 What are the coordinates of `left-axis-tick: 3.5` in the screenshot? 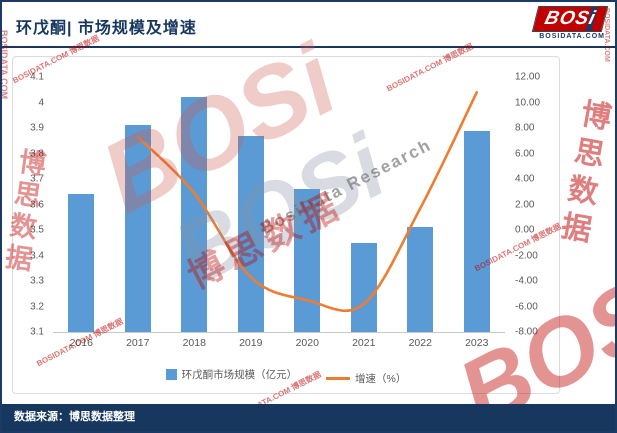 It's located at (37, 230).